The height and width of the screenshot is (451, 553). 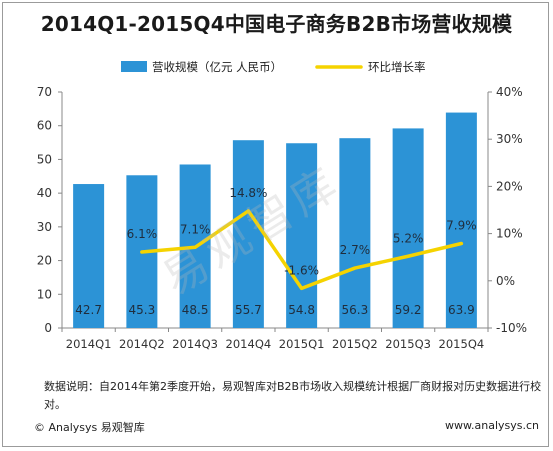 What do you see at coordinates (355, 310) in the screenshot?
I see `bar-value-label: 56.3` at bounding box center [355, 310].